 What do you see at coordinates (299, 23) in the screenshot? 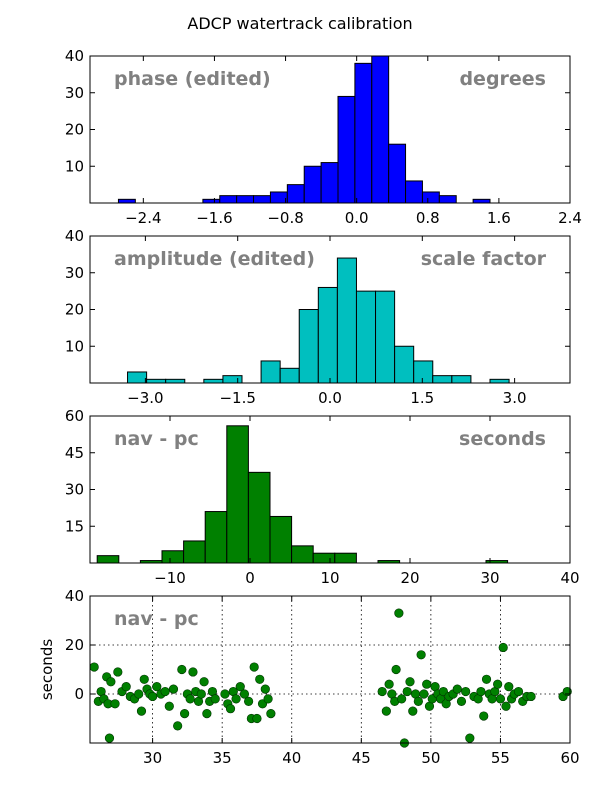
I see `figure-title: ADCP watertrack calibration` at bounding box center [299, 23].